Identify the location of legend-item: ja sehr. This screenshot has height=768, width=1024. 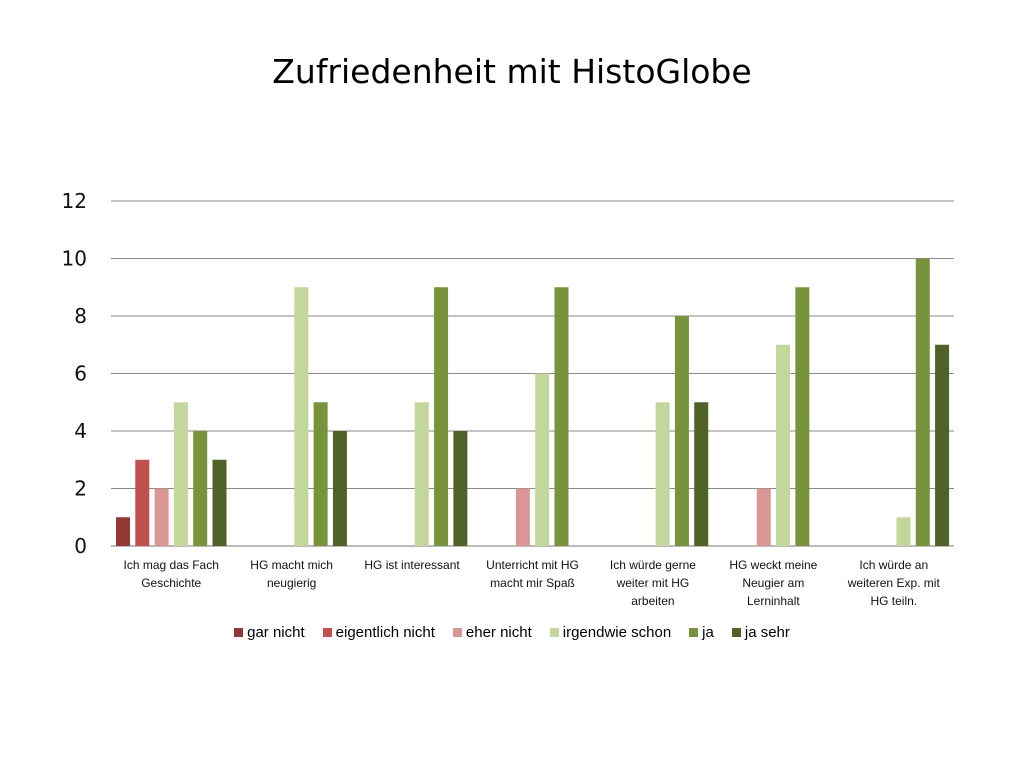
(760, 632).